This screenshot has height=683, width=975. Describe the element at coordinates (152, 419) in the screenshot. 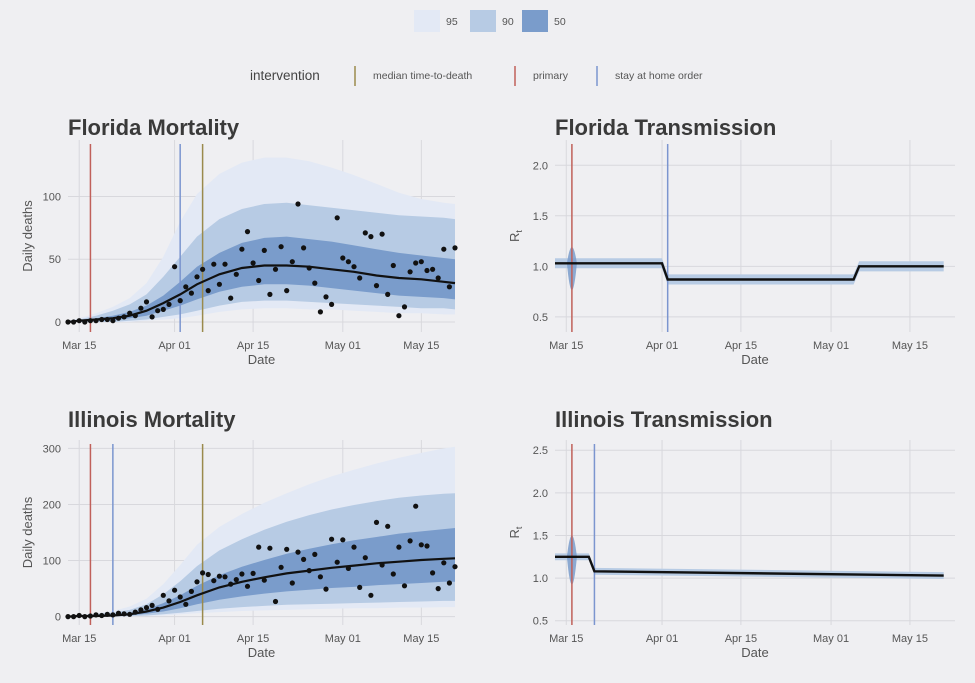

I see `panel-title: Illinois Mortality` at that location.